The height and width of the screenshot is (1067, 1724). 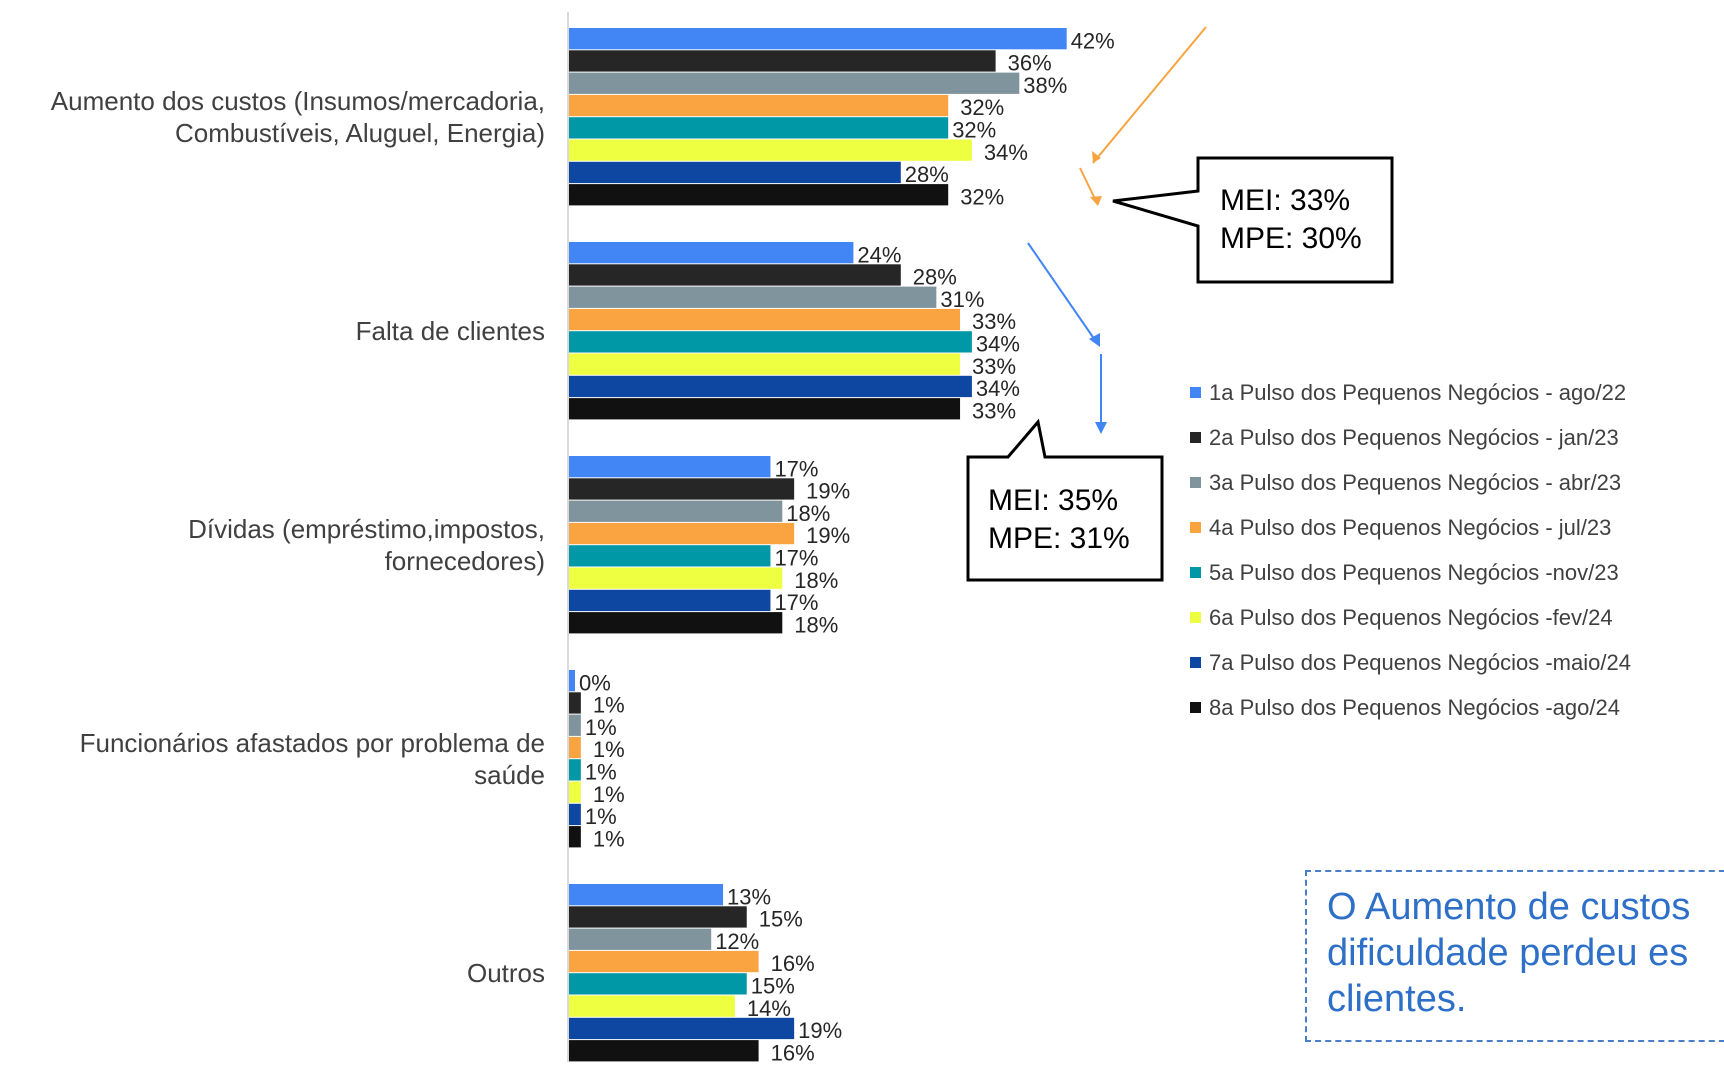 I want to click on legend-label: 5a Pulso dos Pequenos Negócios -nov/23, so click(x=1414, y=572).